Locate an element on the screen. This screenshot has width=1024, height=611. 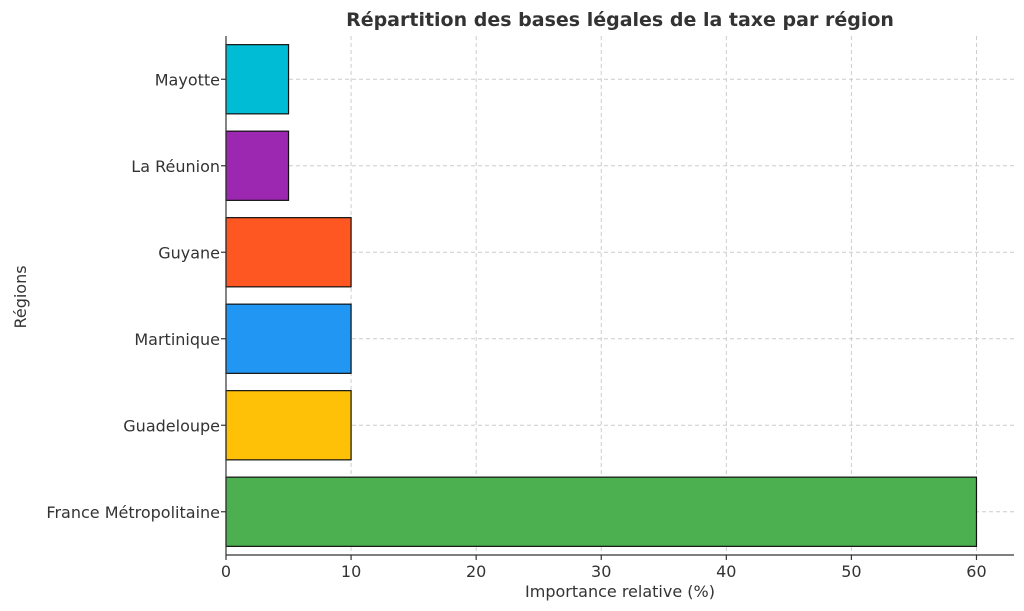
x-tick-label: 20 is located at coordinates (476, 571).